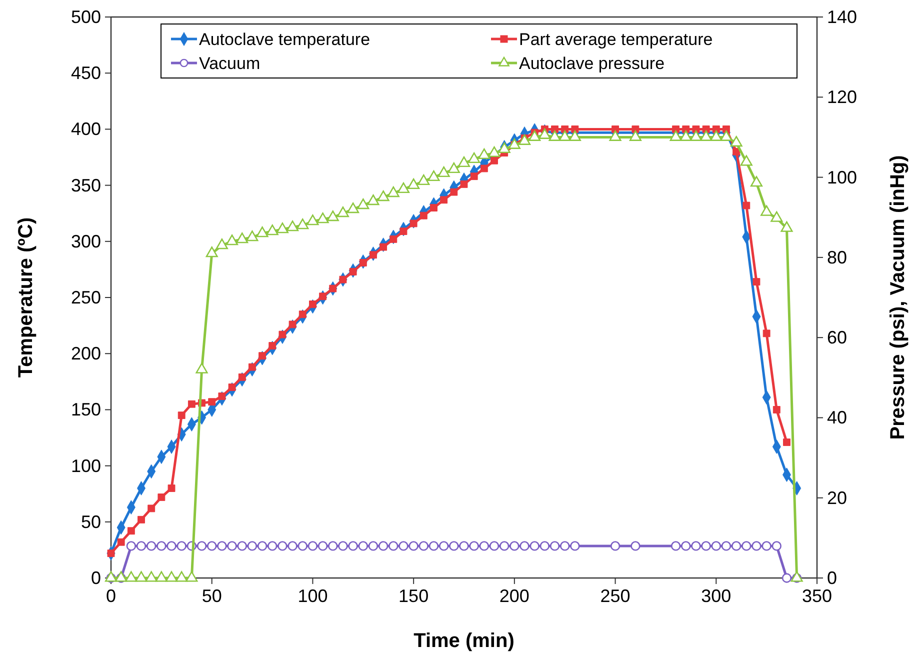 The height and width of the screenshot is (667, 918). Describe the element at coordinates (85, 129) in the screenshot. I see `y-tick-label: 400` at that location.